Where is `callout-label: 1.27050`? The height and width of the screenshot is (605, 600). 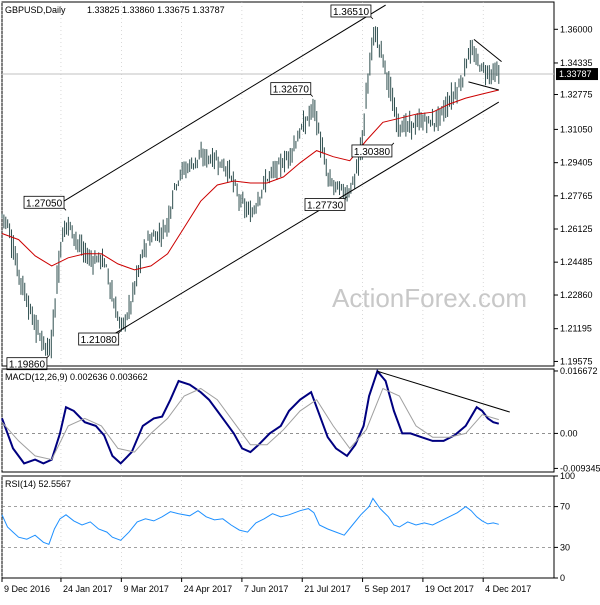
callout-label: 1.27050 is located at coordinates (44, 203).